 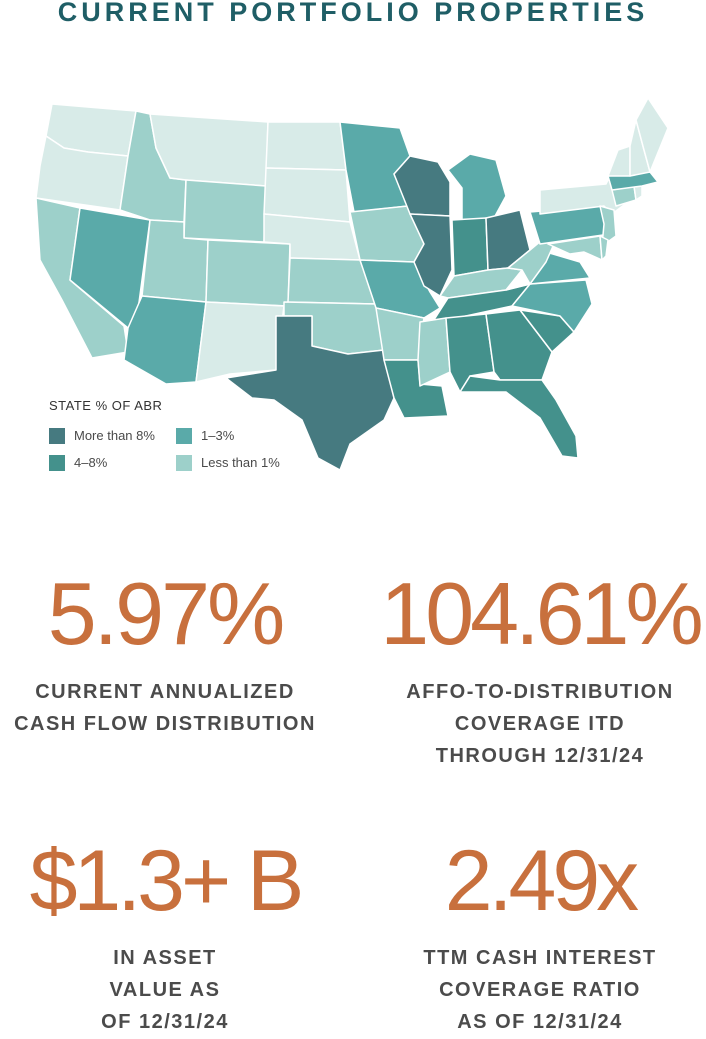 I want to click on state-maryland, so click(x=575, y=248).